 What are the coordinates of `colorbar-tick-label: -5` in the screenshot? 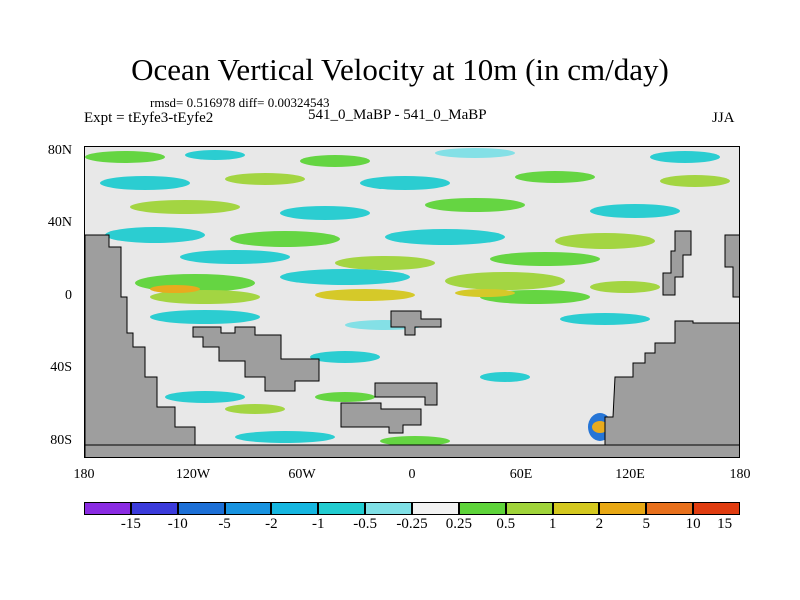 It's located at (224, 524).